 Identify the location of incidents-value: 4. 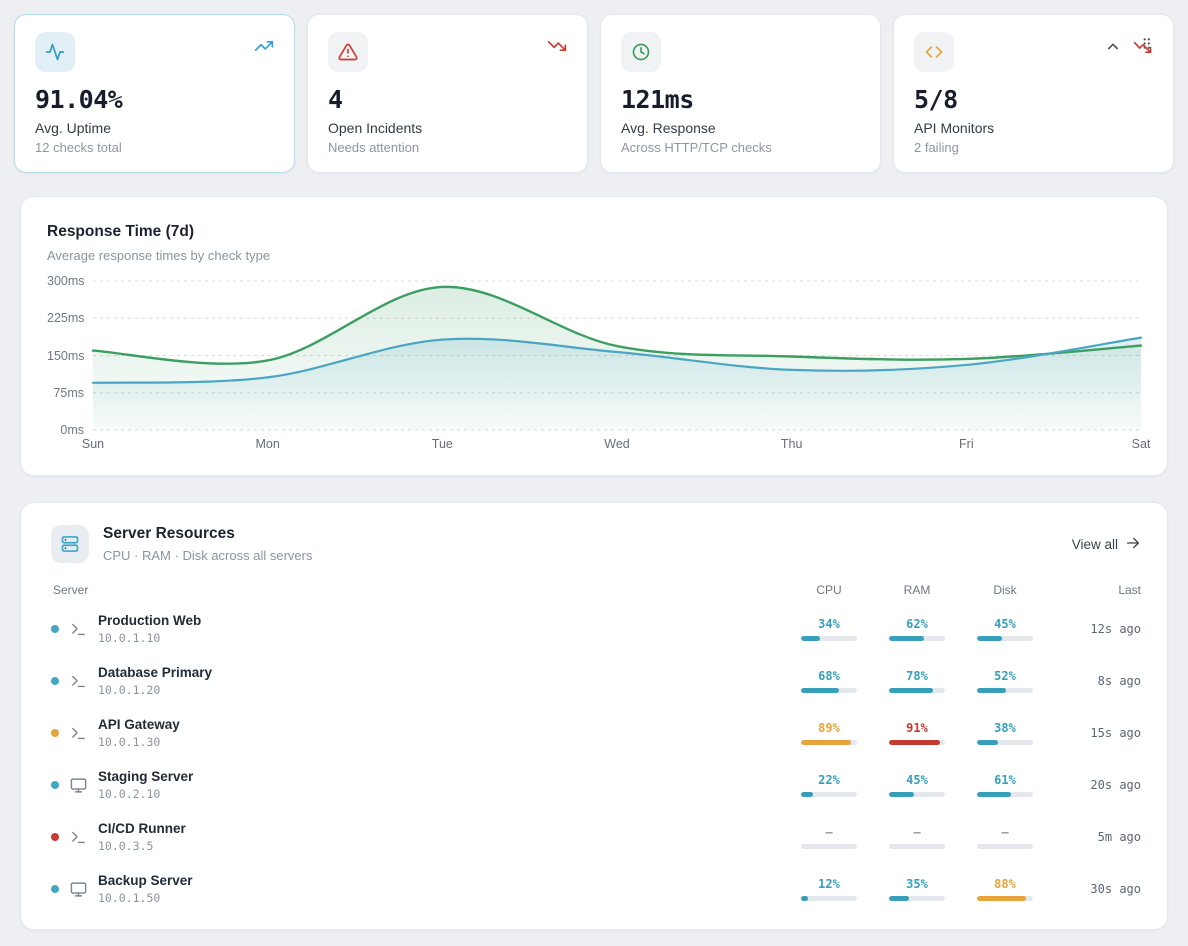
(335, 99).